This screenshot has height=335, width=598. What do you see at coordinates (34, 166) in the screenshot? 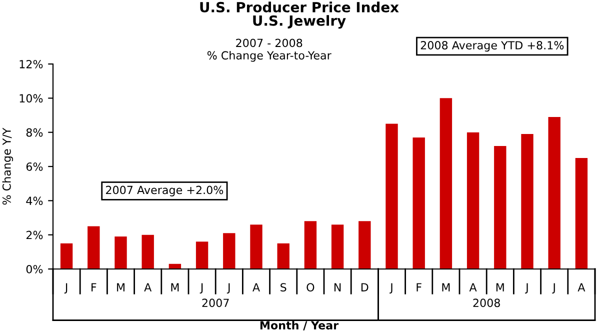
I see `y-tick-label: 6%` at bounding box center [34, 166].